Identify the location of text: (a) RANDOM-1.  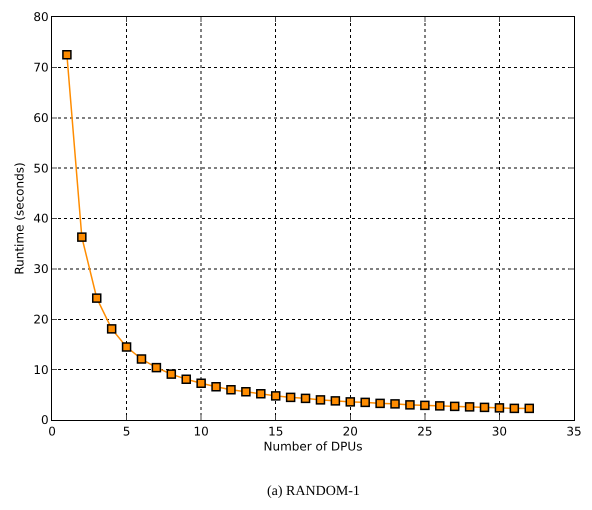
(313, 491).